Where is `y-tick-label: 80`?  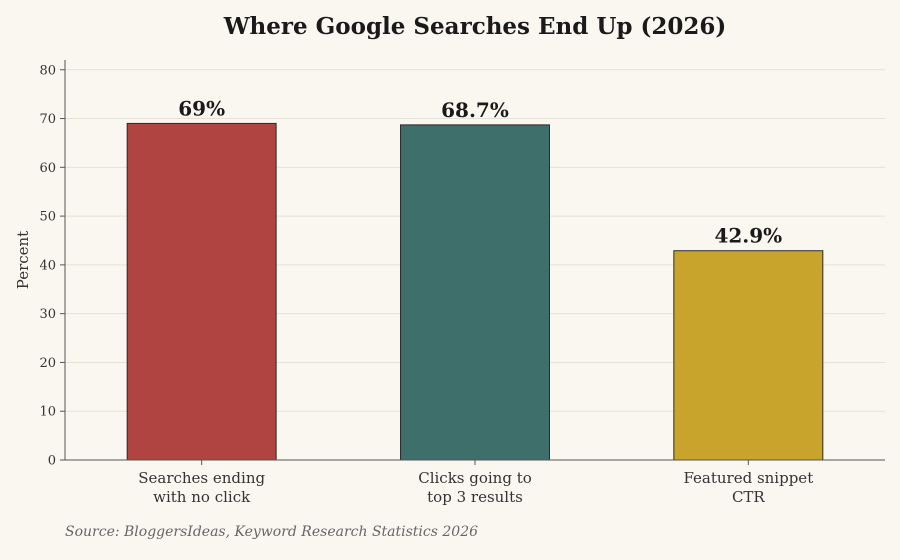 y-tick-label: 80 is located at coordinates (47, 70).